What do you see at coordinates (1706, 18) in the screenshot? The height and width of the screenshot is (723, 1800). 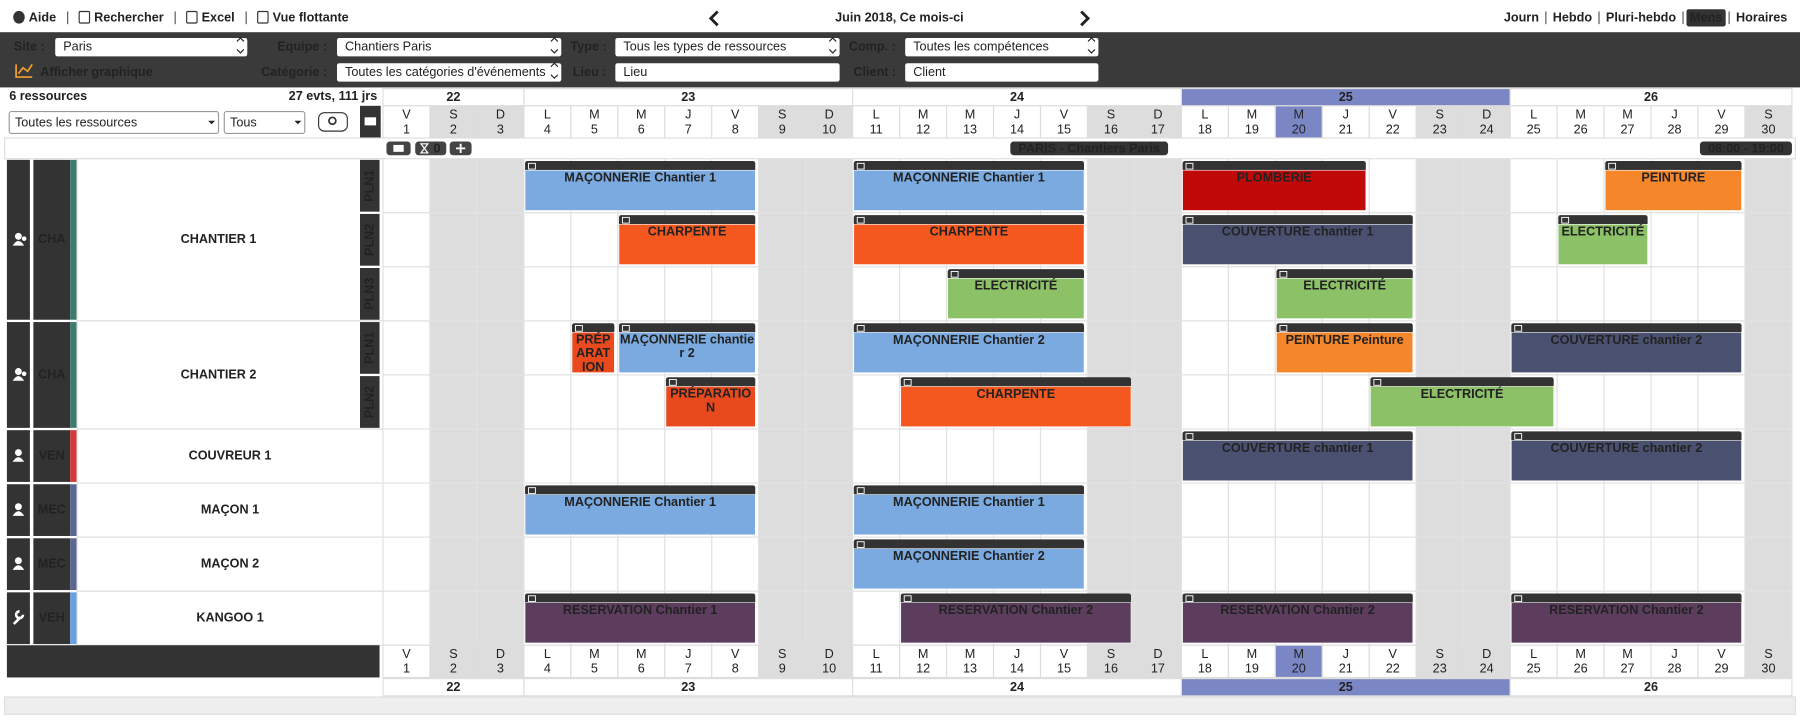 I see `view-link: Mens` at bounding box center [1706, 18].